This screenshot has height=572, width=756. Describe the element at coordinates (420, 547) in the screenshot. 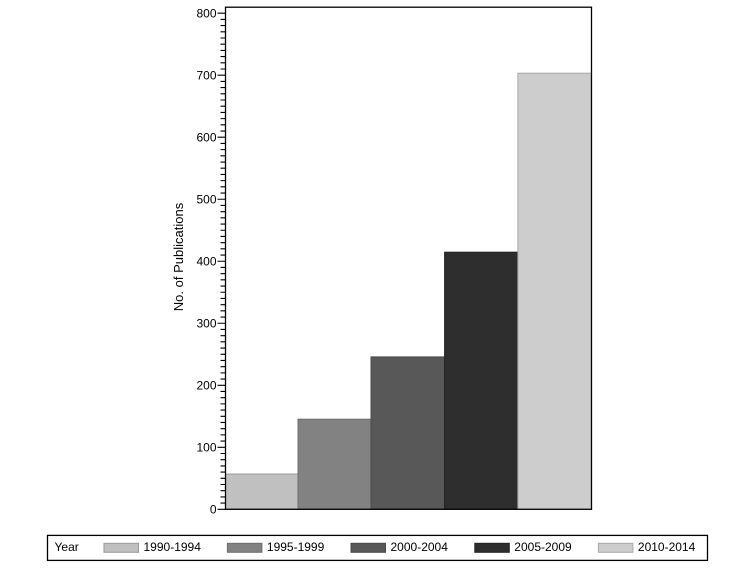

I see `svg-text: 2000-2004` at that location.